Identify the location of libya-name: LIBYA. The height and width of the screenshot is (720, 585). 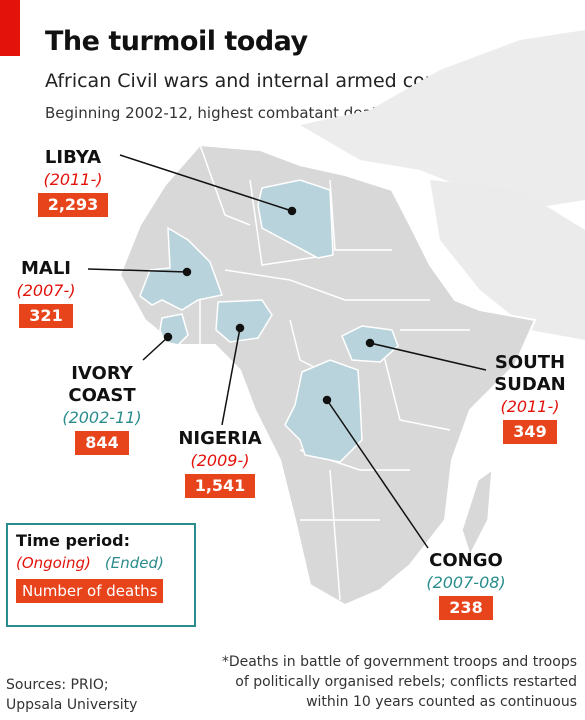
(73, 157).